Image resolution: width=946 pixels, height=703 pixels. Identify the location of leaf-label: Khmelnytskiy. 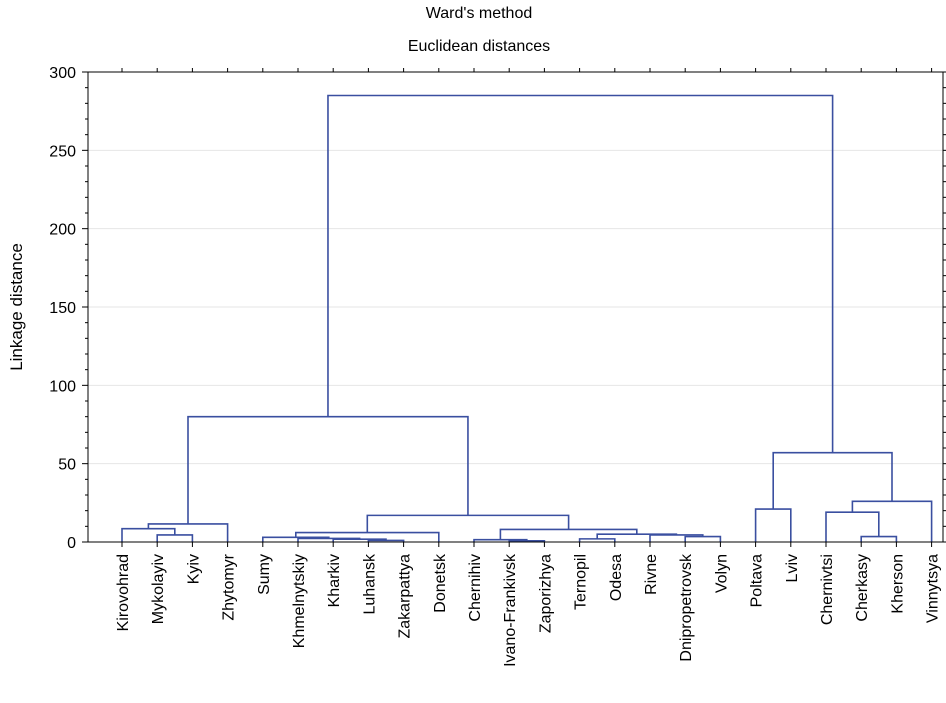
(299, 601).